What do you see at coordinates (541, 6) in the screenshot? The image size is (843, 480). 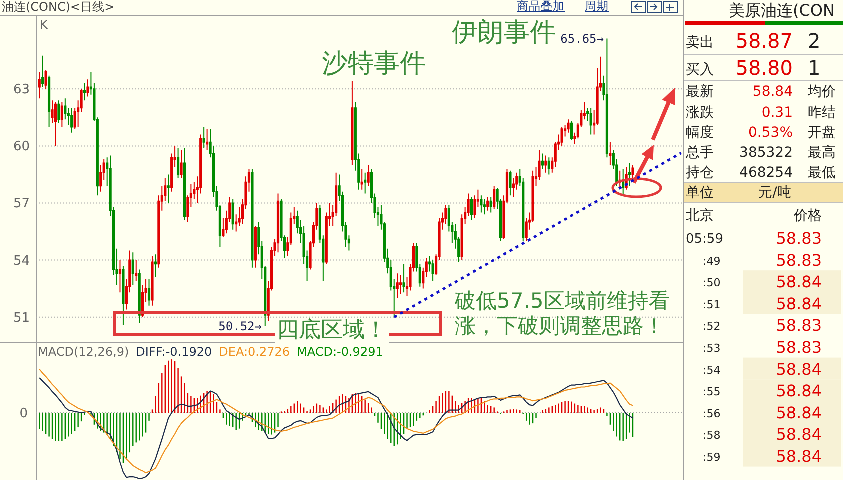 I see `text: 商品叠加` at bounding box center [541, 6].